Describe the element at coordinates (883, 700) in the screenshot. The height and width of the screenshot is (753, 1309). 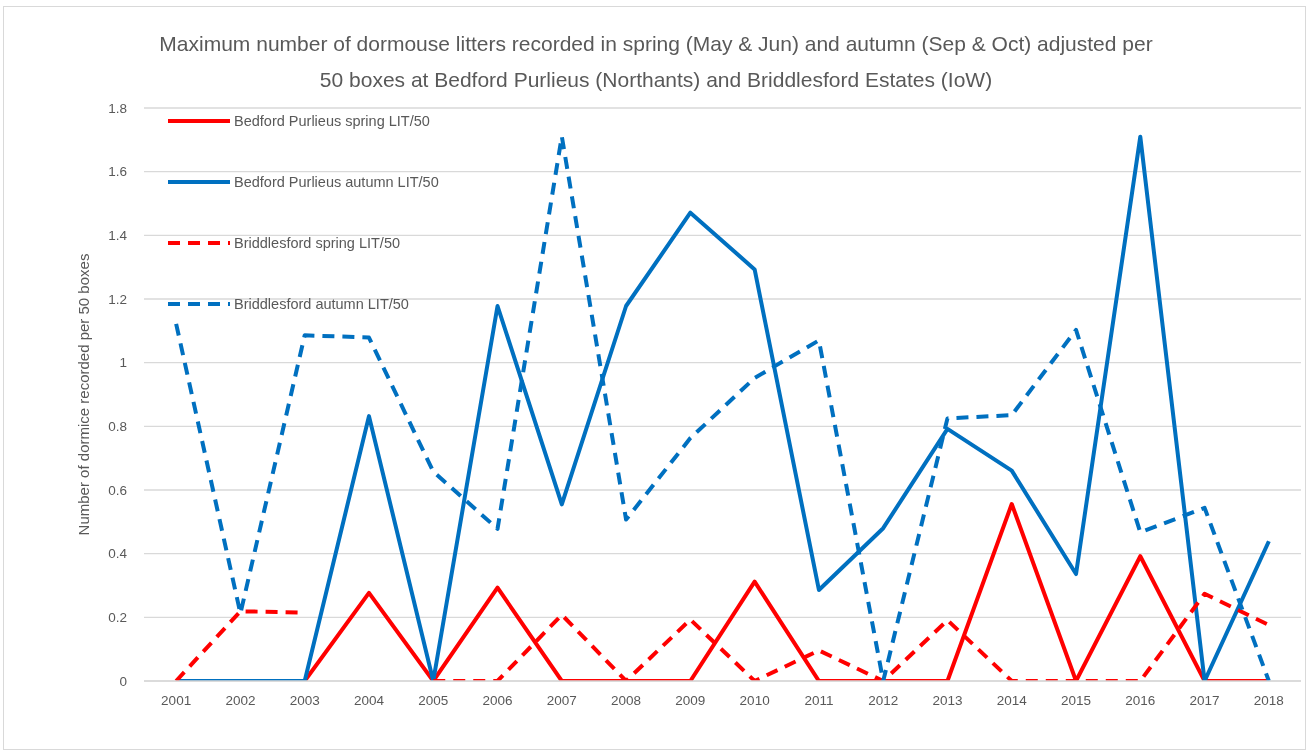
I see `x-tick-label: 2012` at that location.